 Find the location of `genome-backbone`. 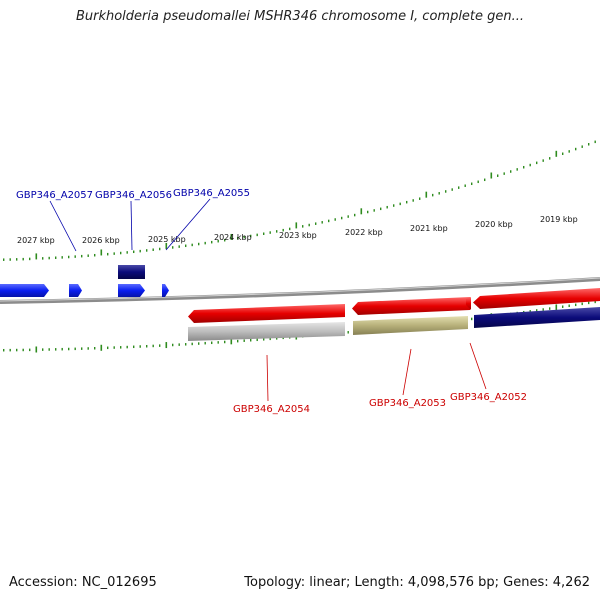

genome-backbone is located at coordinates (300, 290).